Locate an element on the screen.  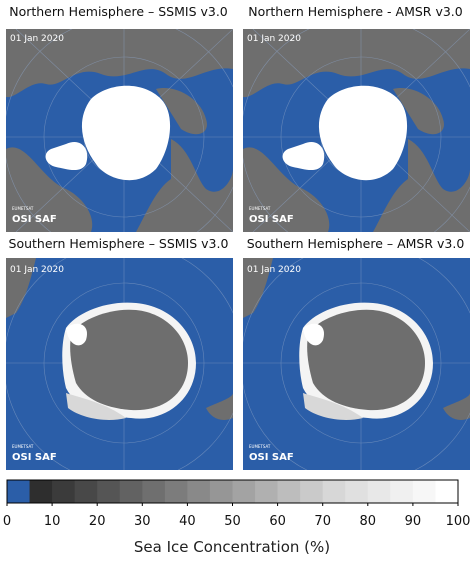
tick-label: 50 is located at coordinates (232, 521).